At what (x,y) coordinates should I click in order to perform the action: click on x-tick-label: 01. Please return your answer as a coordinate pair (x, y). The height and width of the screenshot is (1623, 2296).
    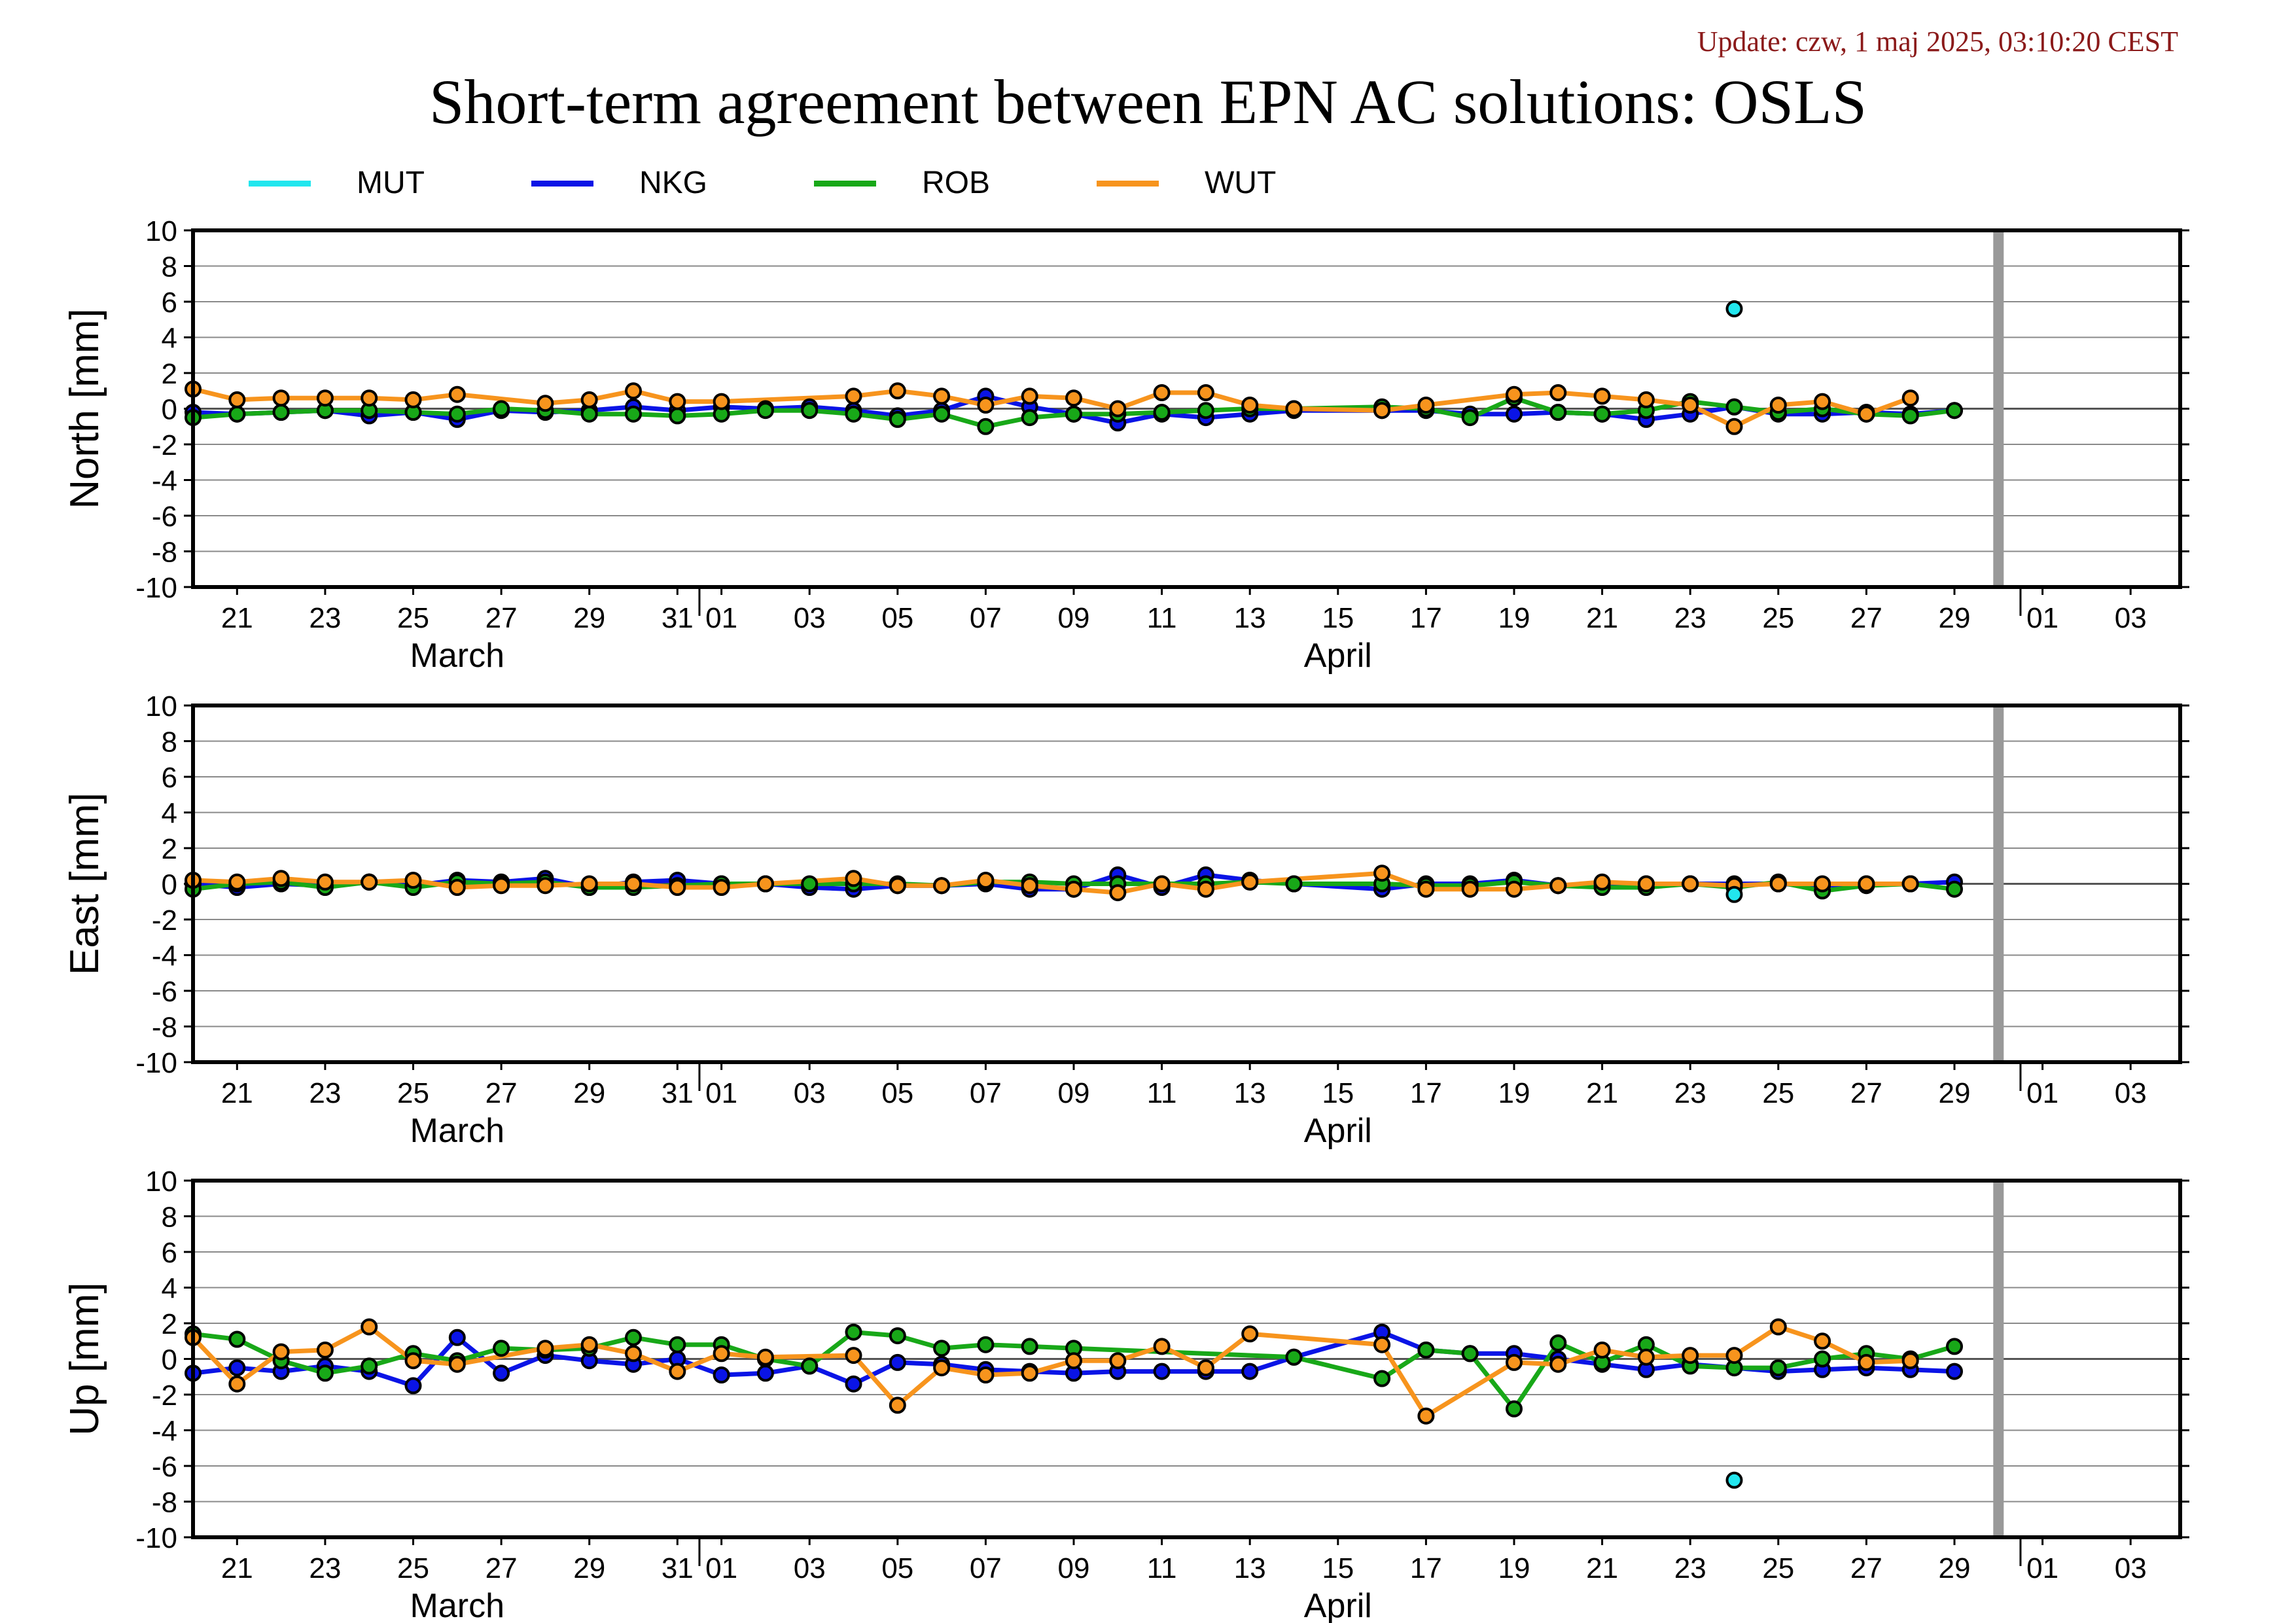
    Looking at the image, I should click on (2042, 618).